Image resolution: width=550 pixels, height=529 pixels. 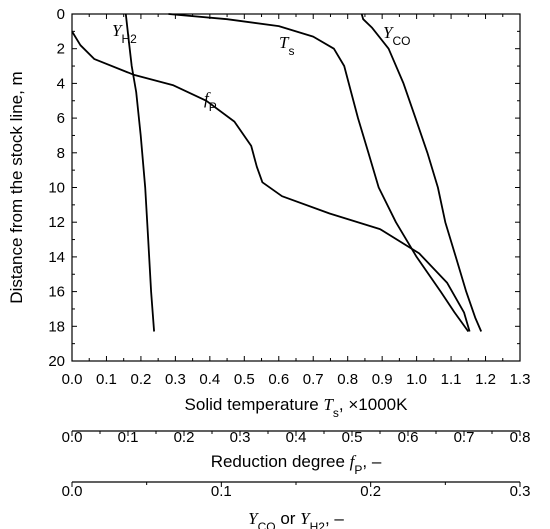 What do you see at coordinates (421, 172) in the screenshot?
I see `series-line-YCO` at bounding box center [421, 172].